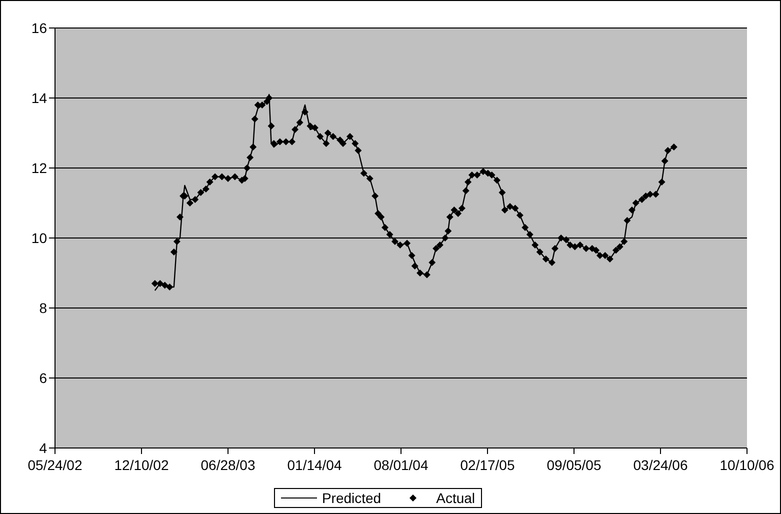  Describe the element at coordinates (39, 238) in the screenshot. I see `y-tick-label: 10` at that location.